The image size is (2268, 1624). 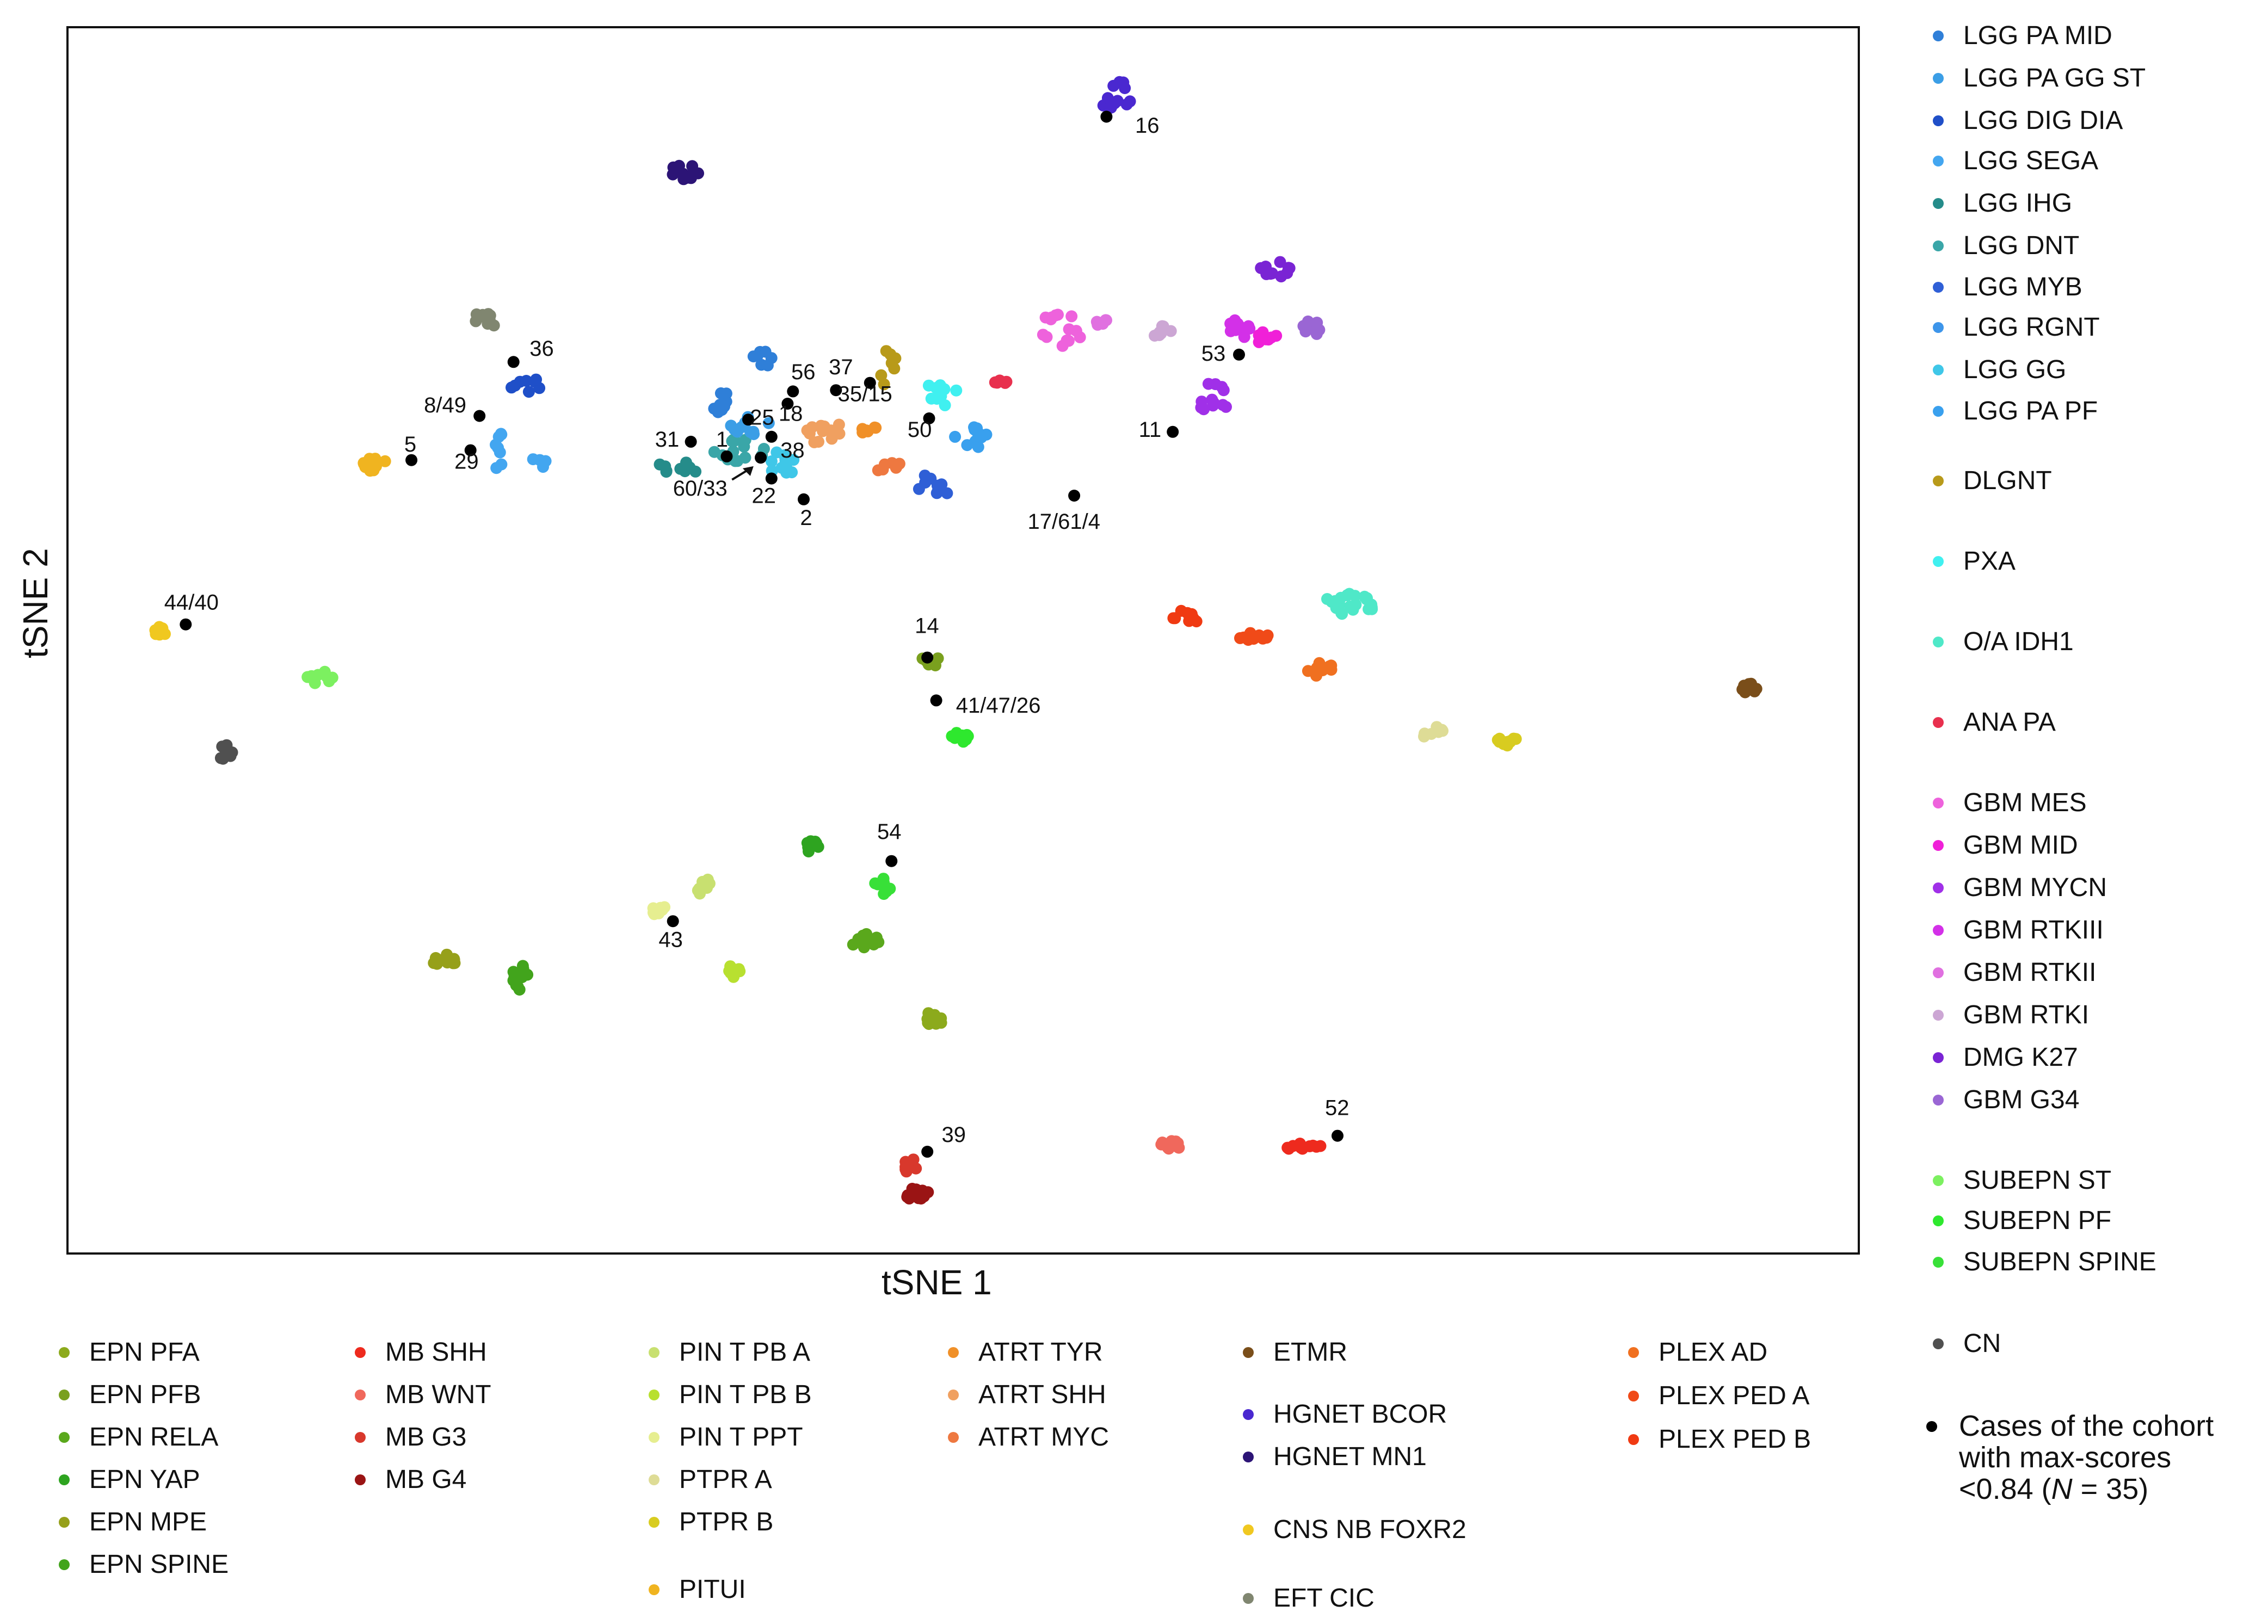 What do you see at coordinates (2015, 161) in the screenshot?
I see `legend-item: LGG SEGA` at bounding box center [2015, 161].